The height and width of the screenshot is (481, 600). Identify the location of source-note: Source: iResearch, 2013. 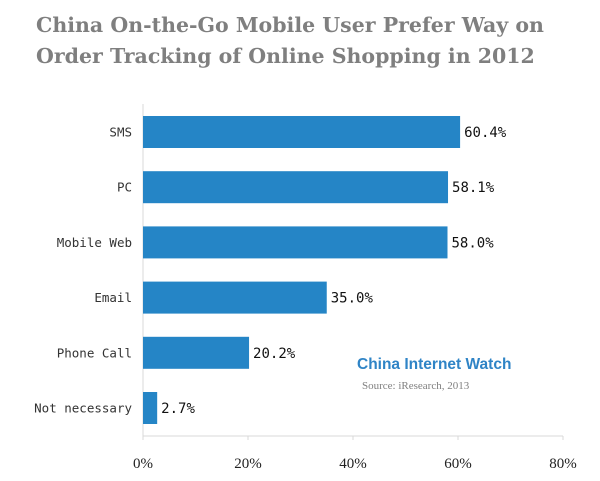
(416, 386).